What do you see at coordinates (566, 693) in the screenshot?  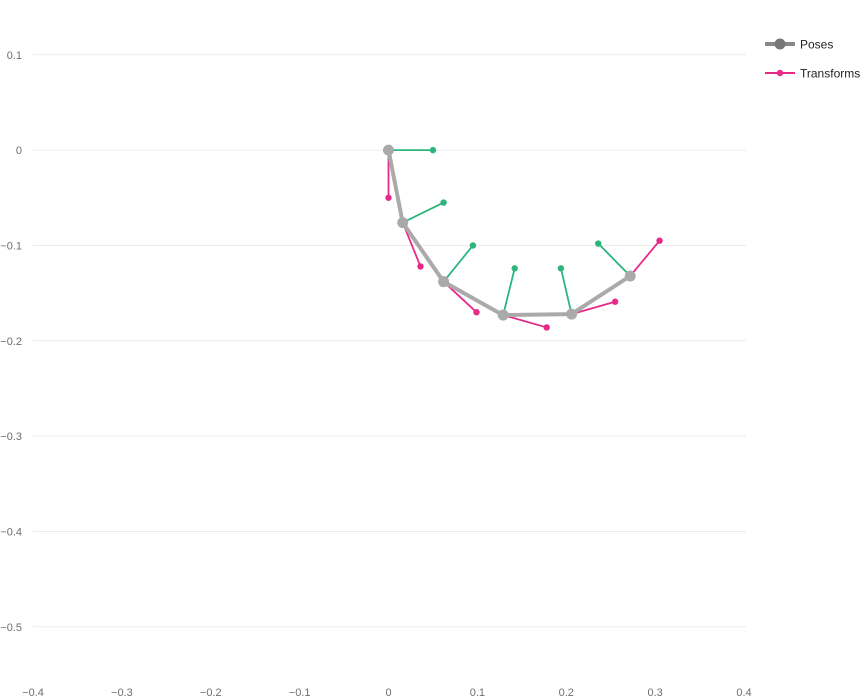 I see `x-tick-label: 0.2` at bounding box center [566, 693].